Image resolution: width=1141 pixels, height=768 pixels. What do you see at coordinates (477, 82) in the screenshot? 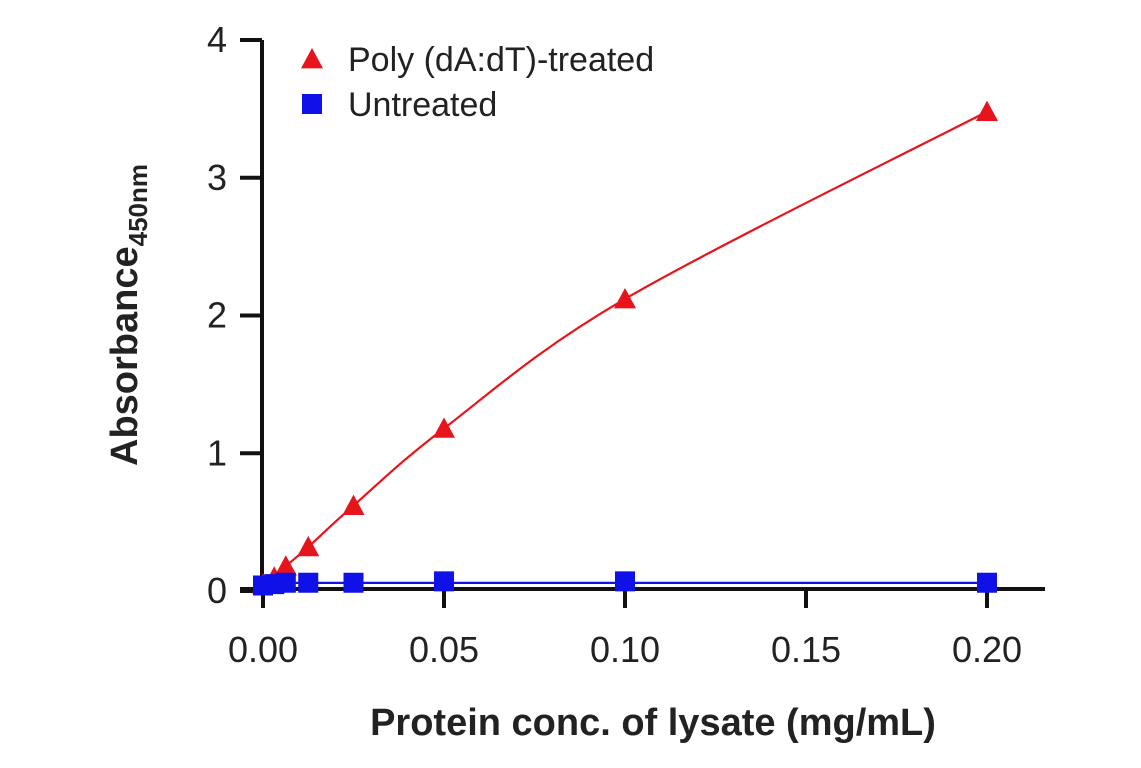
I see `legend: Poly (dA:dT)-treated Untreated` at bounding box center [477, 82].